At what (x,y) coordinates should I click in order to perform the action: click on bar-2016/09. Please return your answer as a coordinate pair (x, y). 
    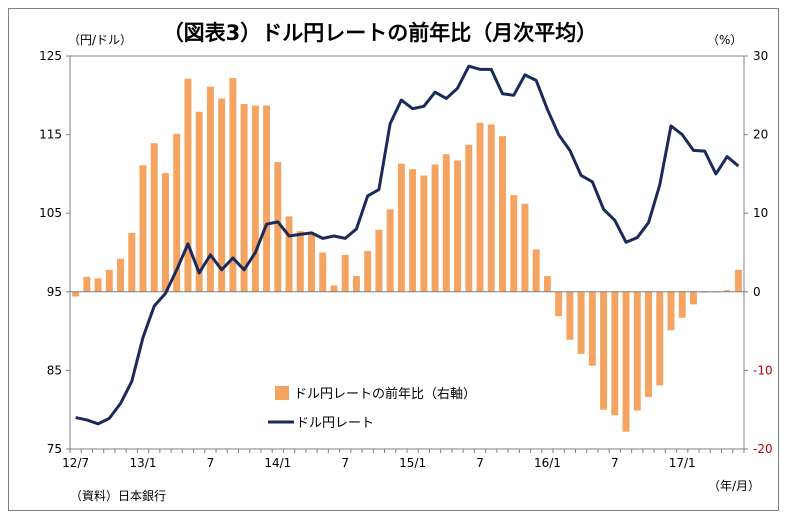
    Looking at the image, I should click on (637, 351).